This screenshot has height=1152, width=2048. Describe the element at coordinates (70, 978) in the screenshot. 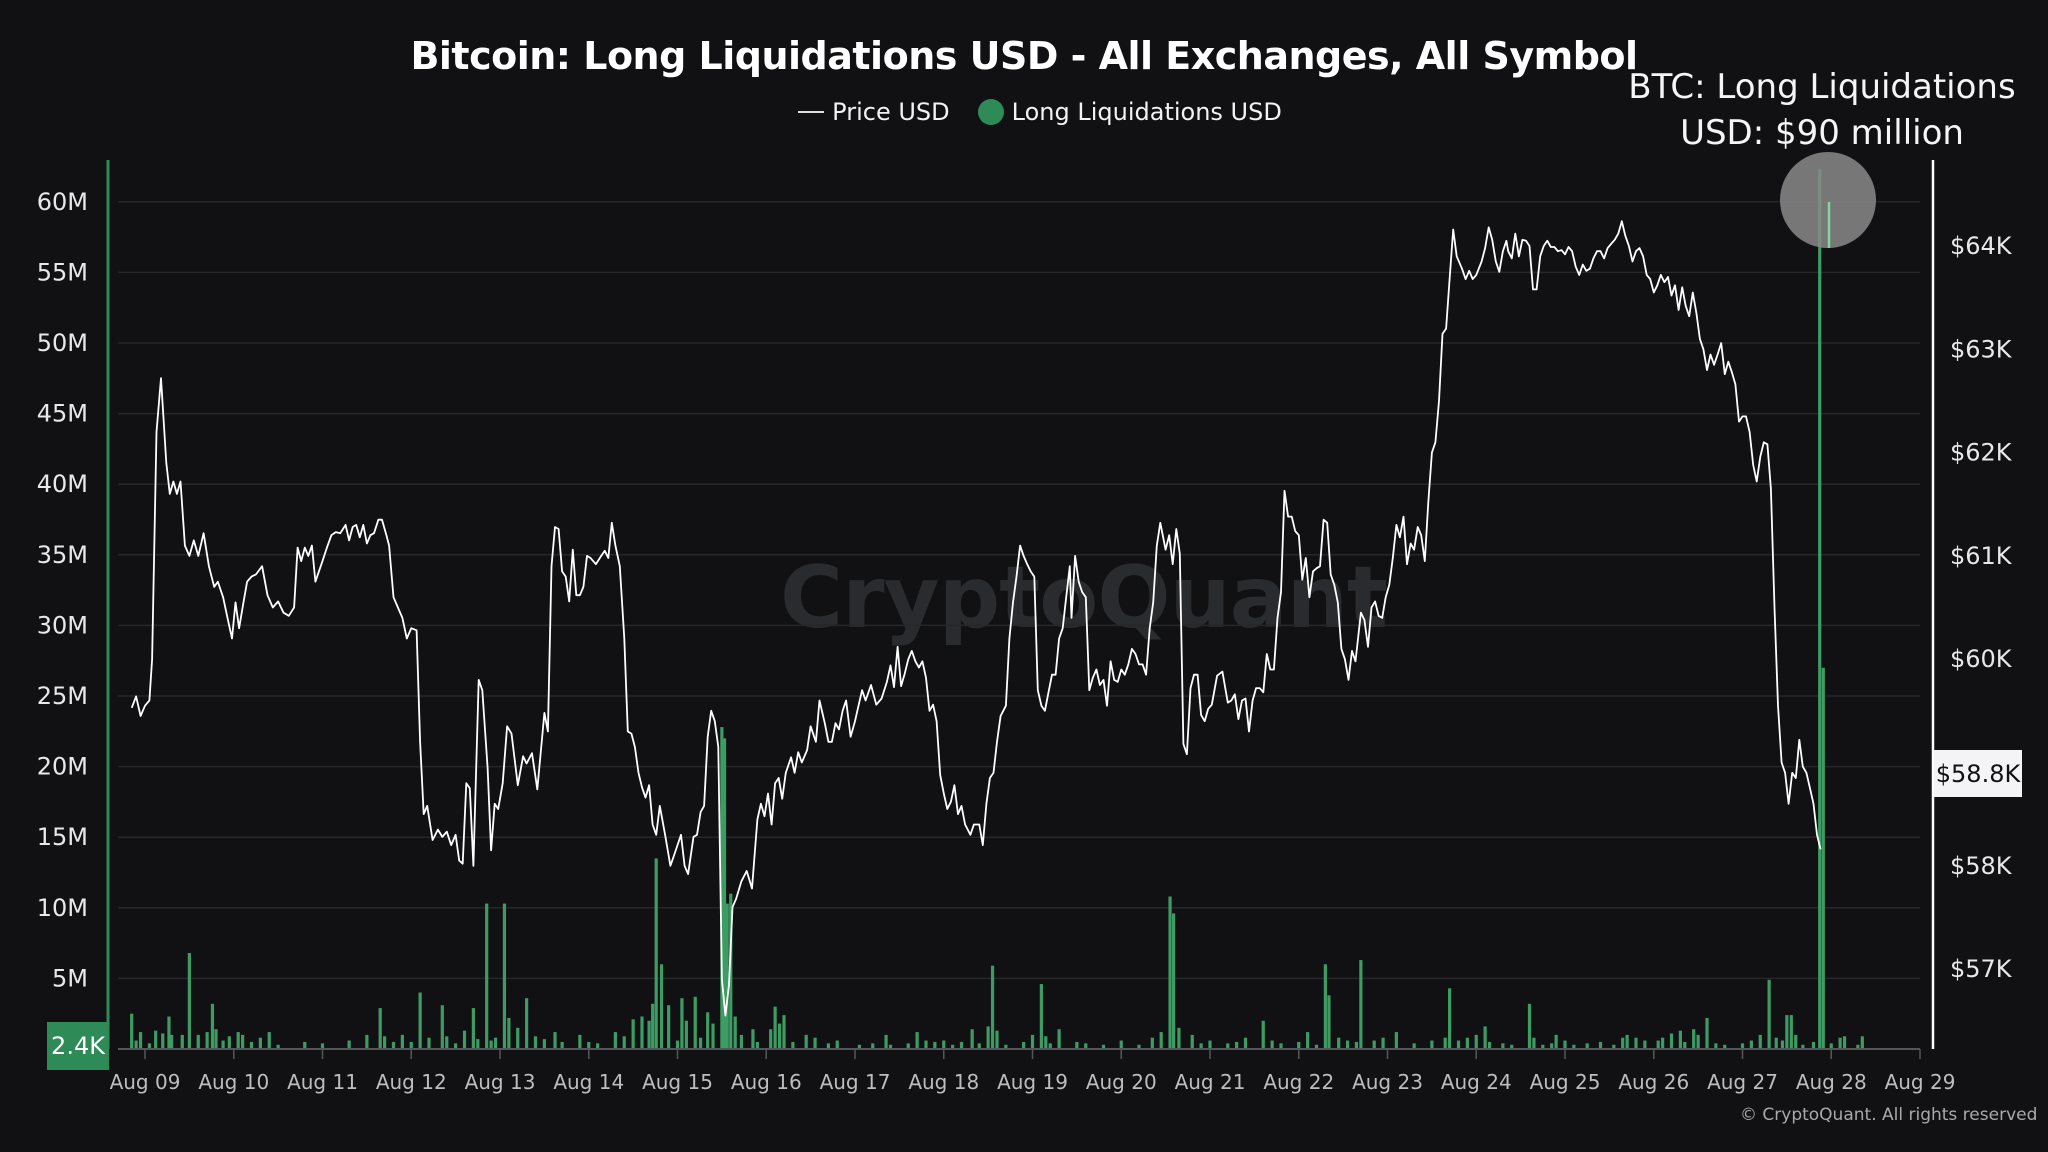

I see `y-left-tick-label: 5M` at that location.